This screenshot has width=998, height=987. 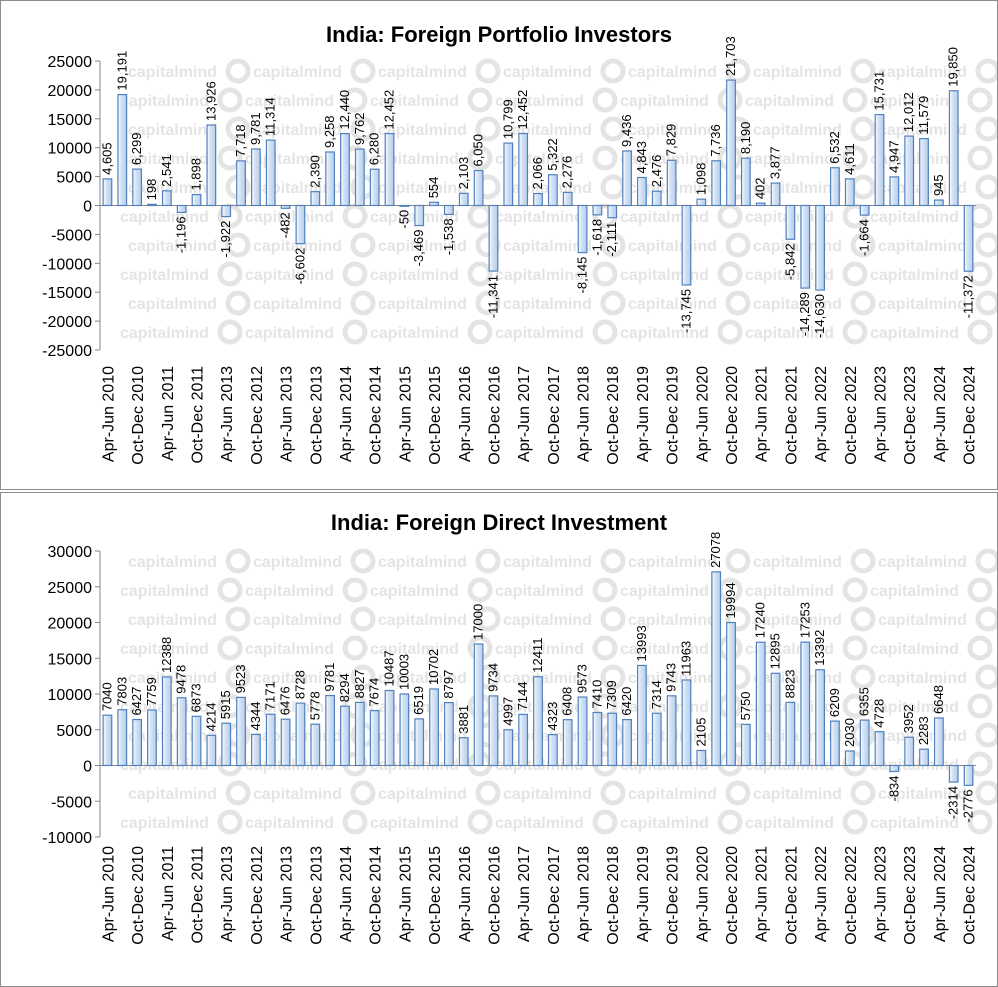 What do you see at coordinates (374, 692) in the screenshot?
I see `data-label: 7674` at bounding box center [374, 692].